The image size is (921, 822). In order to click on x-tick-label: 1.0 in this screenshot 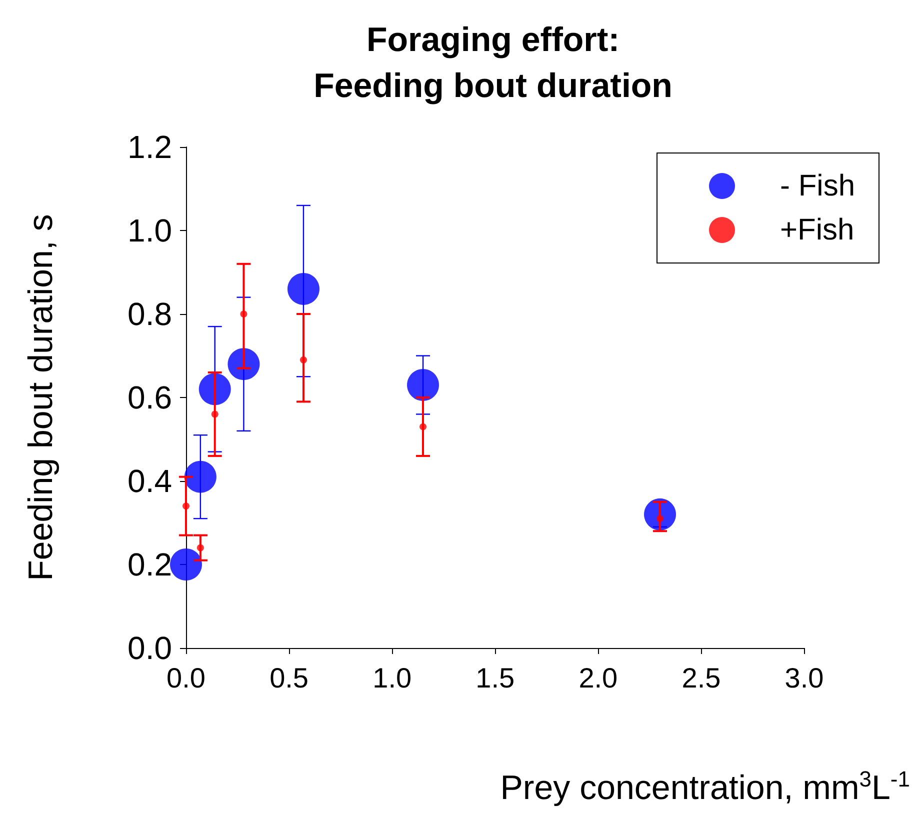, I will do `click(392, 678)`.